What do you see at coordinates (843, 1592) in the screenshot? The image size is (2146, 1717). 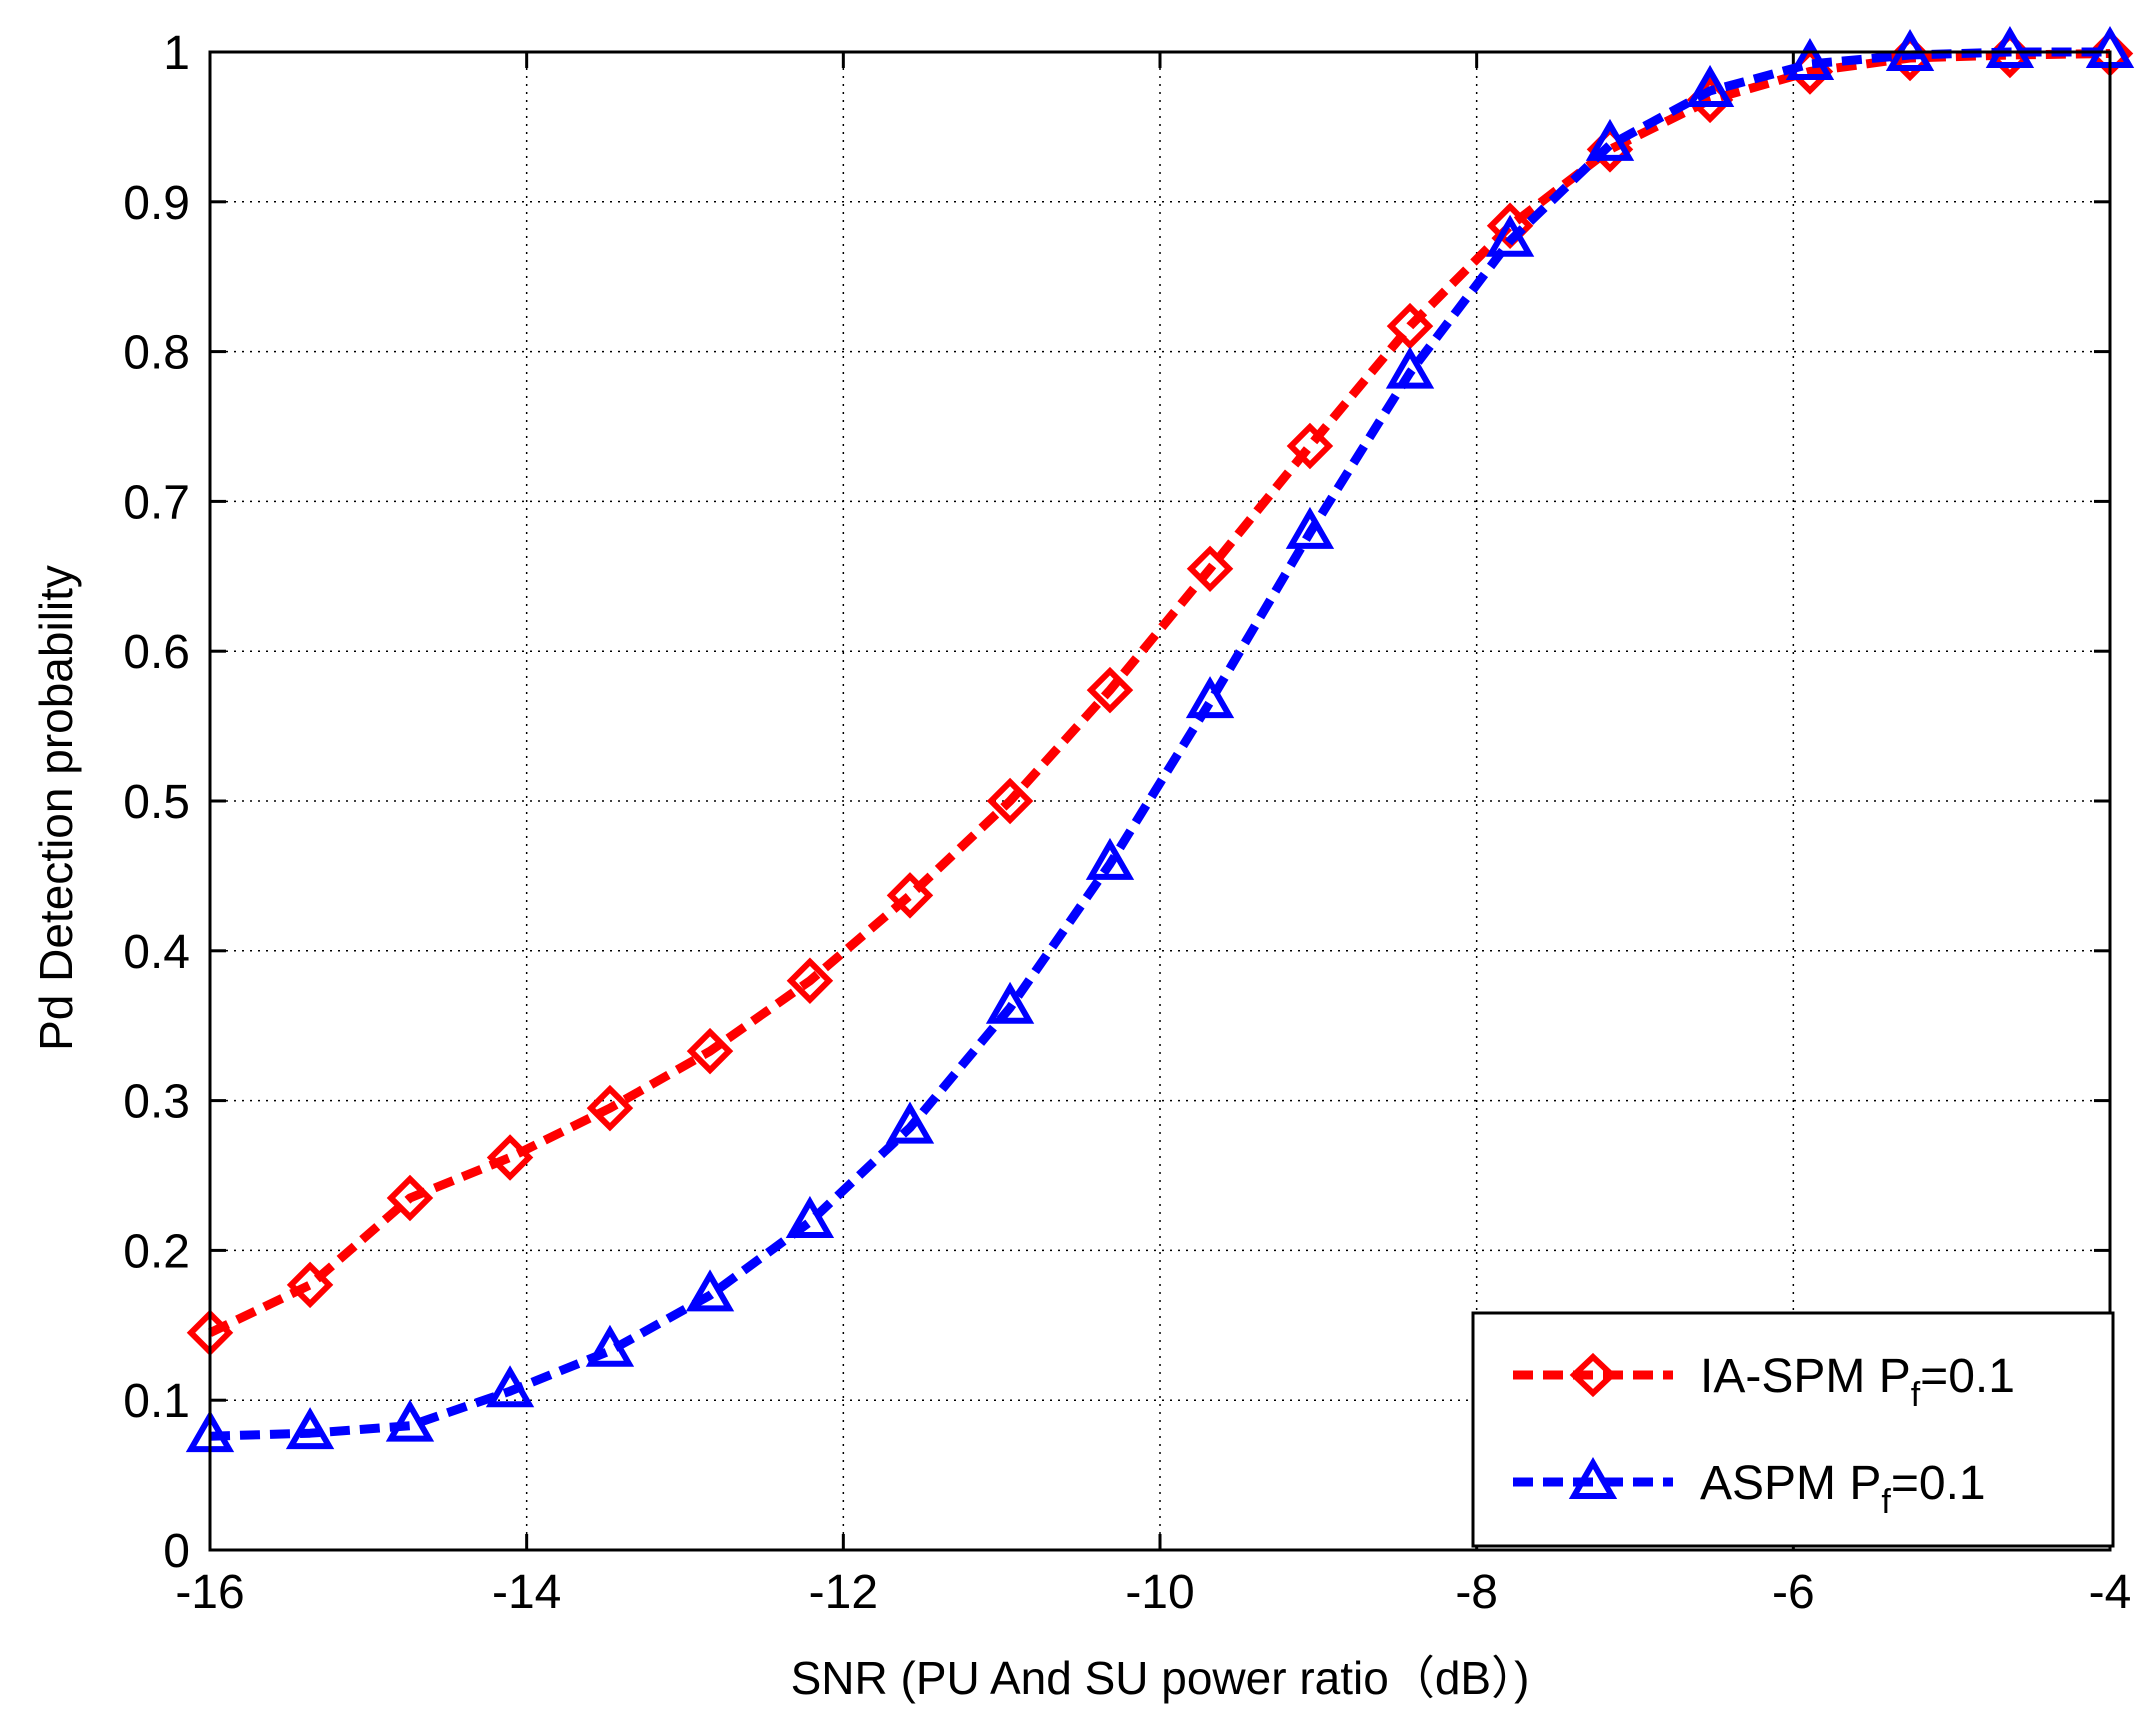 I see `x-tick-label: -12` at bounding box center [843, 1592].